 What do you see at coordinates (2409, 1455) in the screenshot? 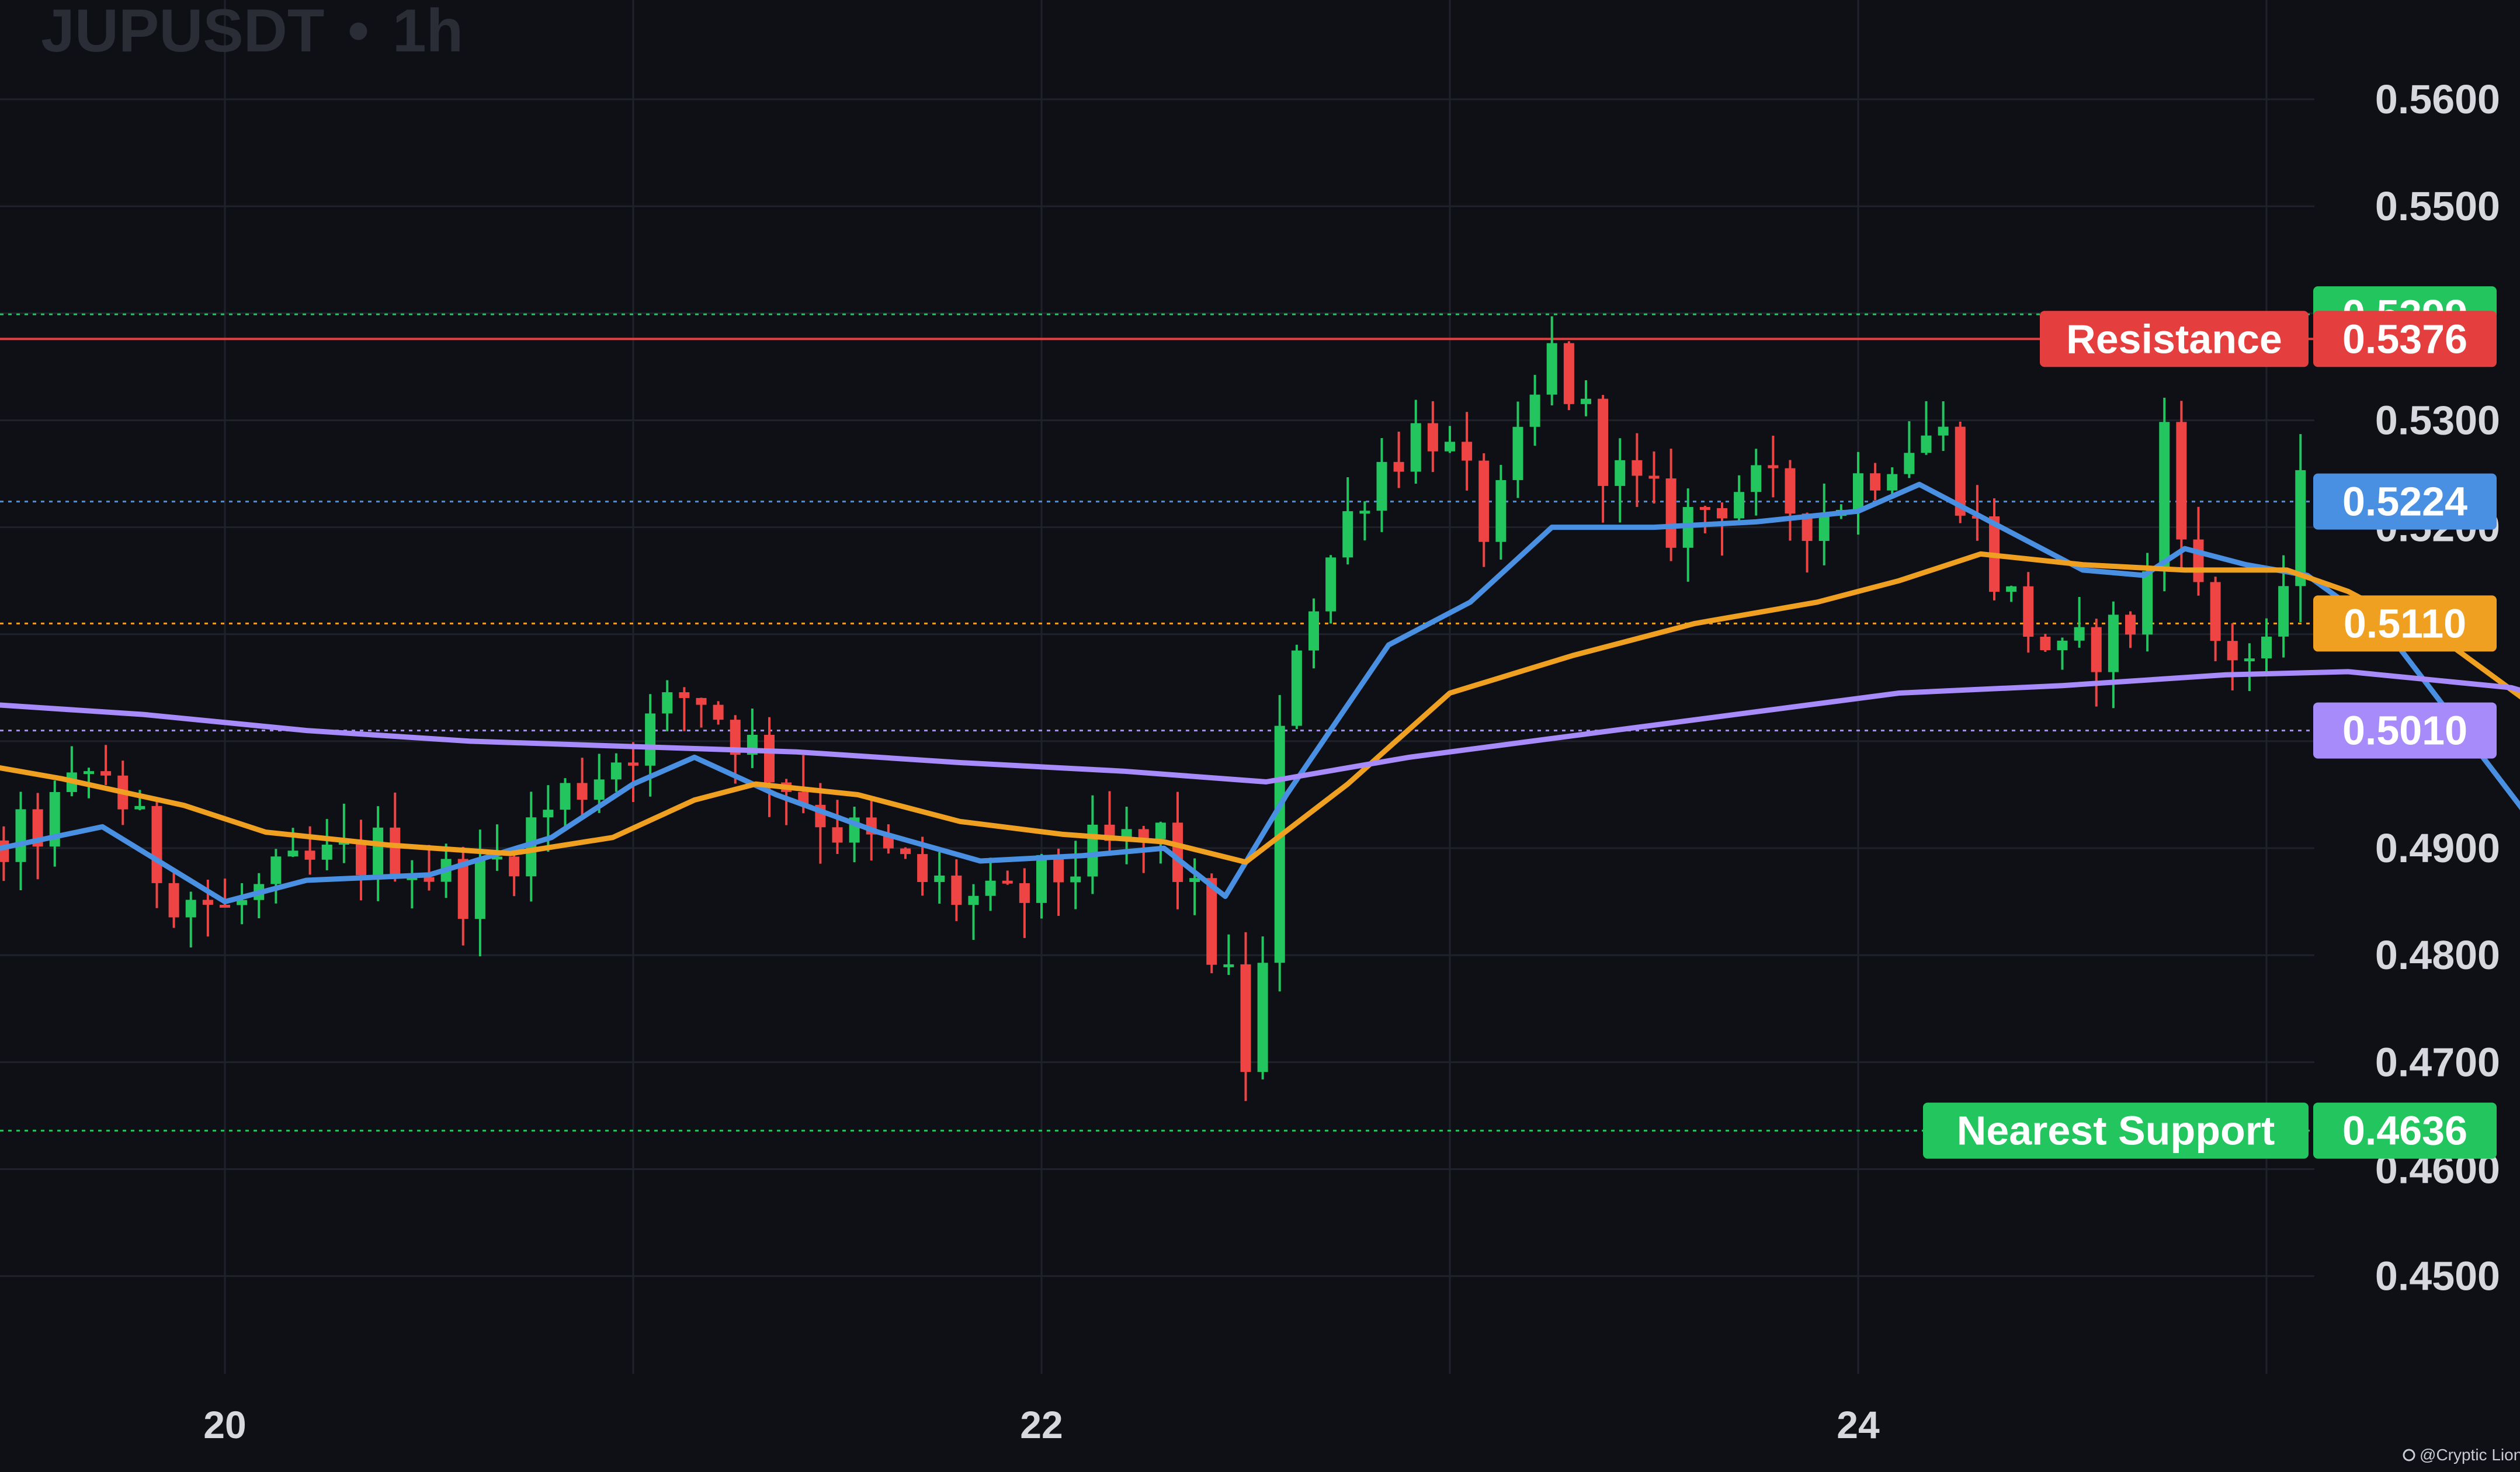
I see `watermark-icon` at bounding box center [2409, 1455].